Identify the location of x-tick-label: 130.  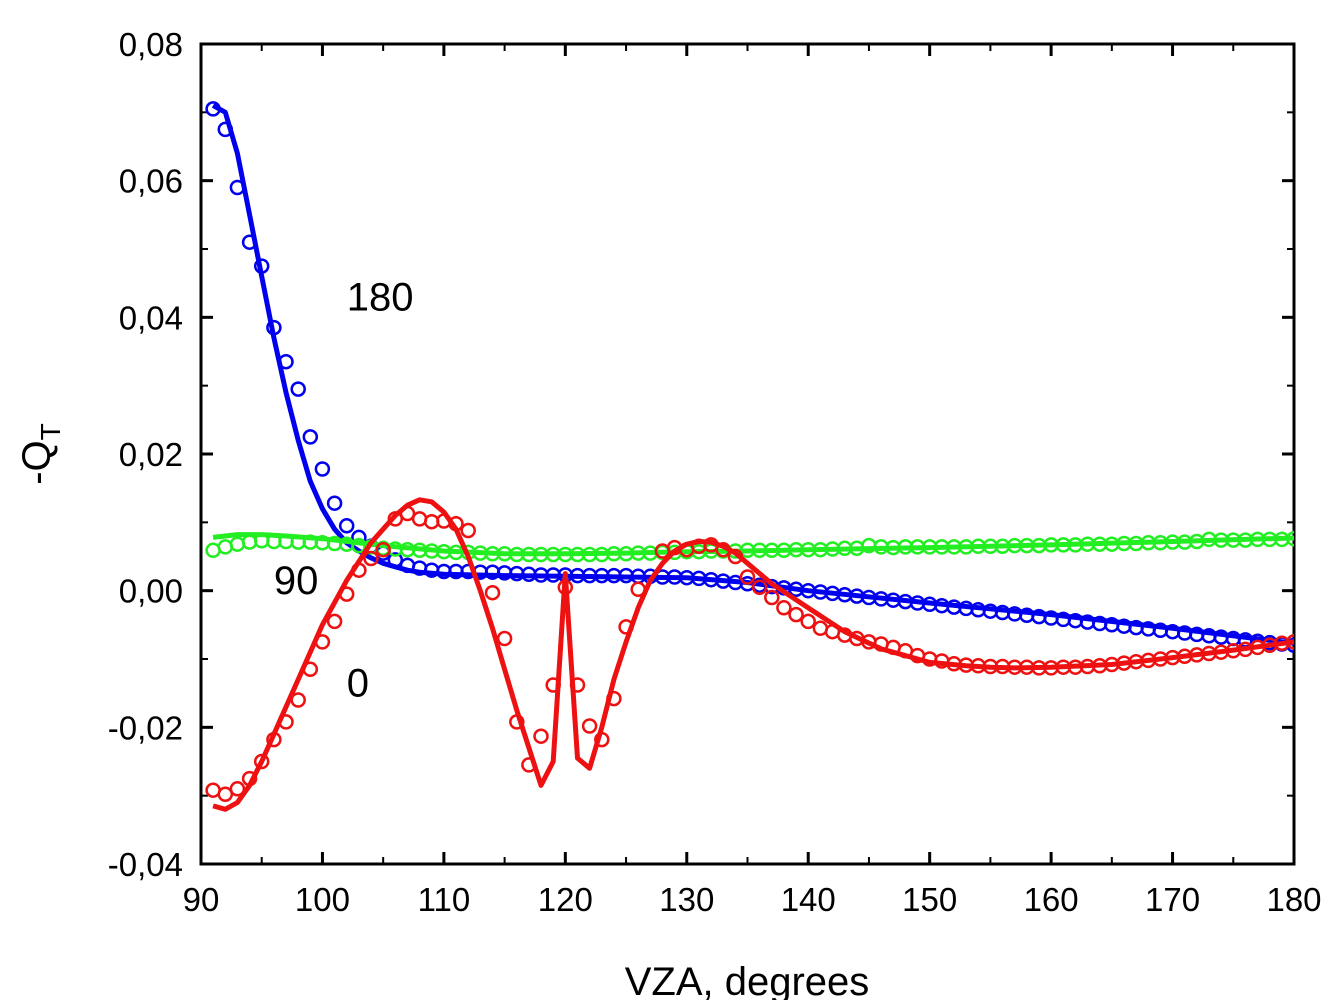
(686, 899).